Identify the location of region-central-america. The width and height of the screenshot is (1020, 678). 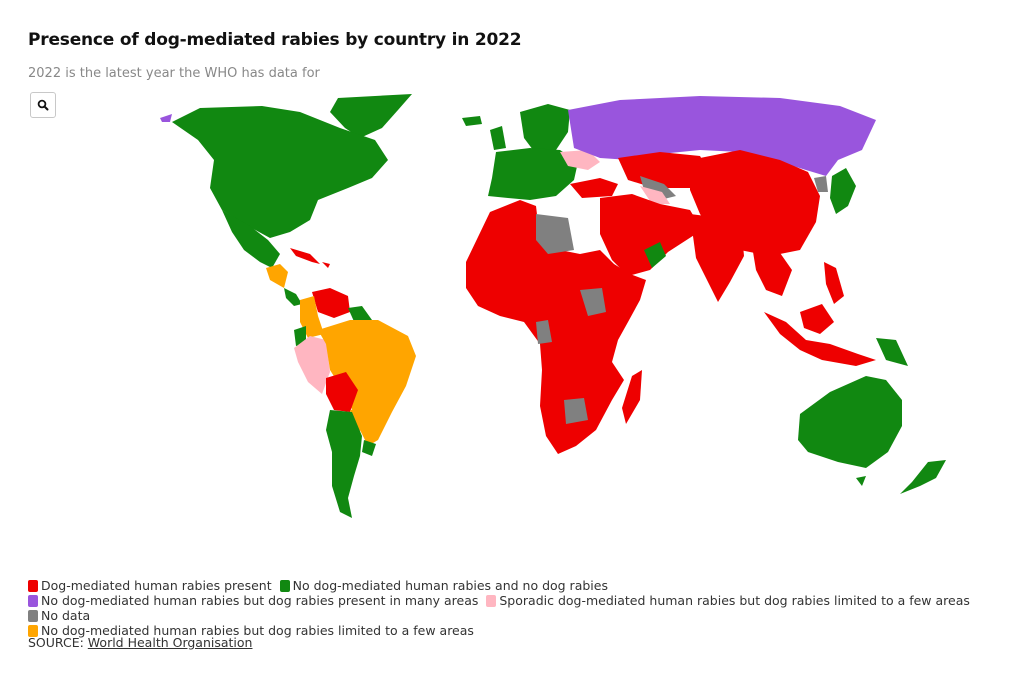
(293, 297).